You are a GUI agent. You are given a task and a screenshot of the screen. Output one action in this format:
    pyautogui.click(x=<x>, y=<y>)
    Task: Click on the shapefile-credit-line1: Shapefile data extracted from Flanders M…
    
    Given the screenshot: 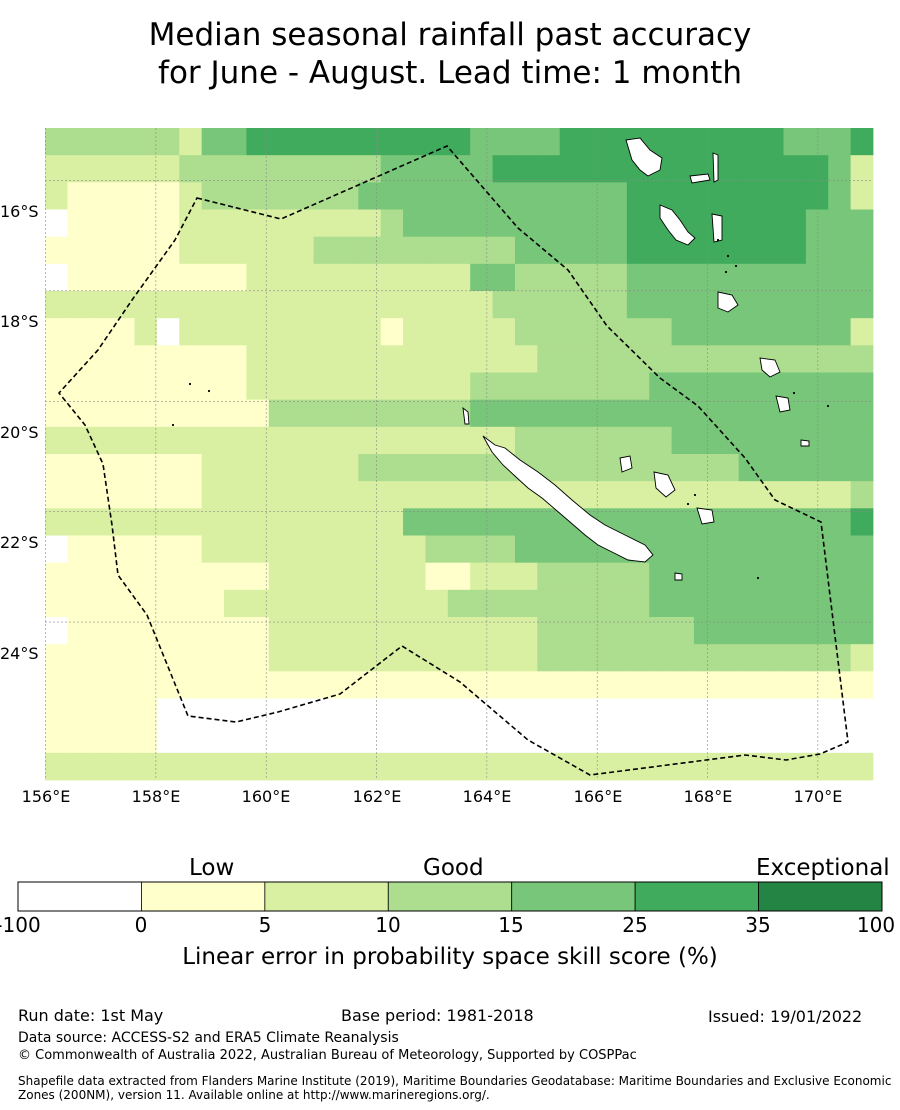 What is the action you would take?
    pyautogui.click(x=455, y=1081)
    